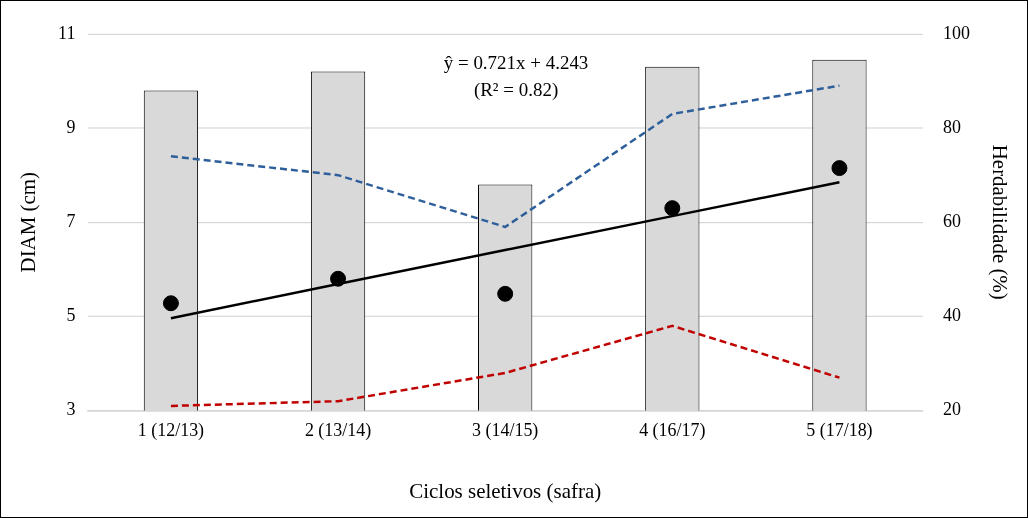 Image resolution: width=1028 pixels, height=518 pixels. What do you see at coordinates (951, 315) in the screenshot?
I see `y2-tick-label: 40` at bounding box center [951, 315].